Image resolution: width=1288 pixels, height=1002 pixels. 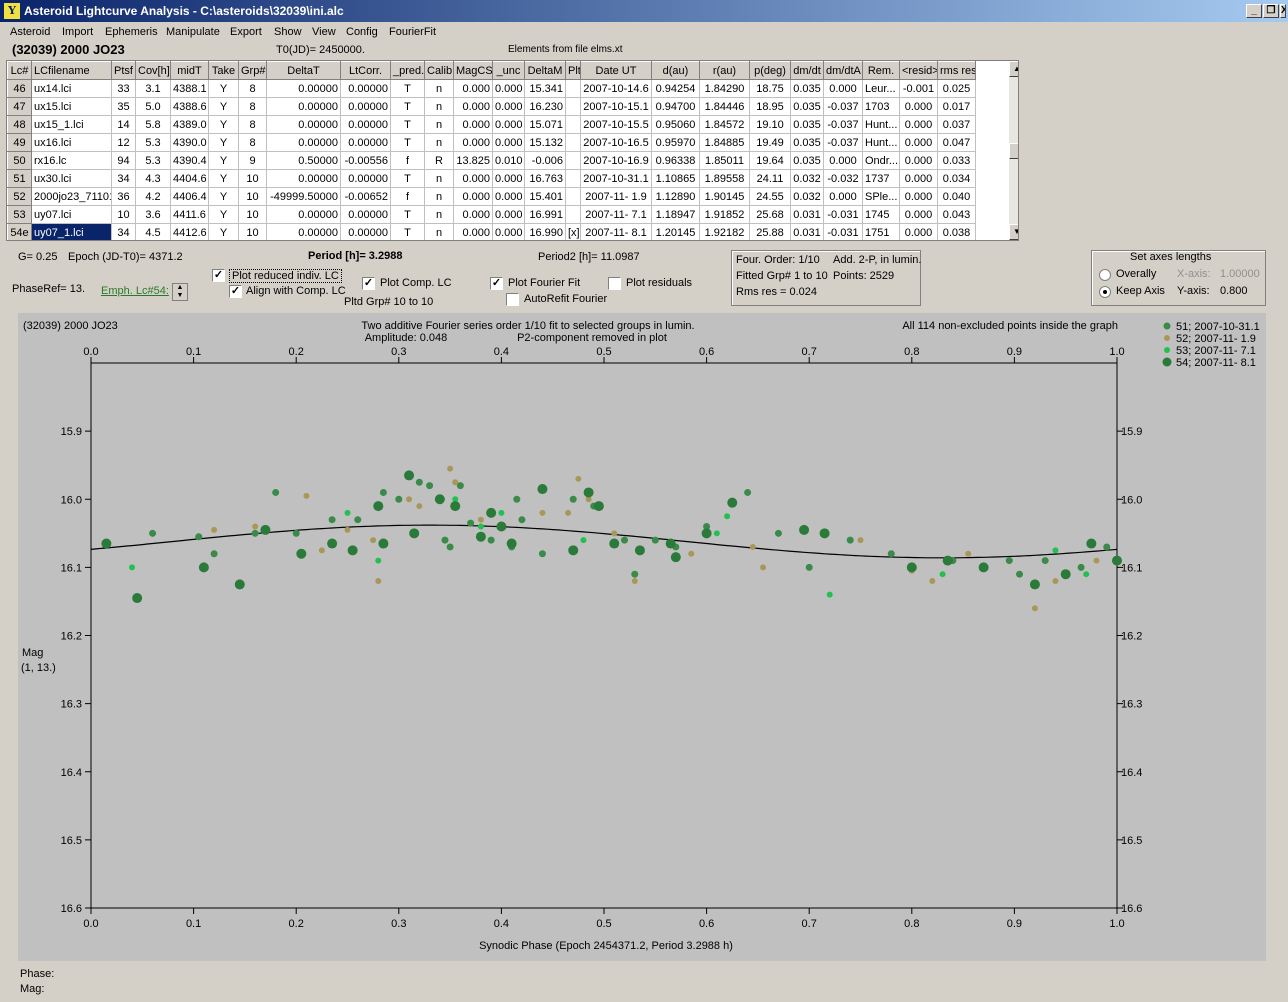 I want to click on table-cell: 1.92182, so click(x=724, y=231).